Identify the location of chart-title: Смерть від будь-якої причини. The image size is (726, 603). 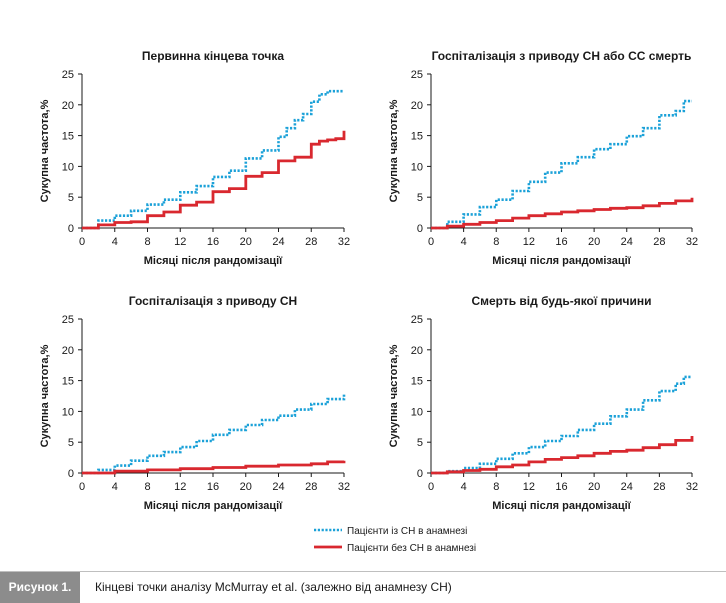
(561, 301).